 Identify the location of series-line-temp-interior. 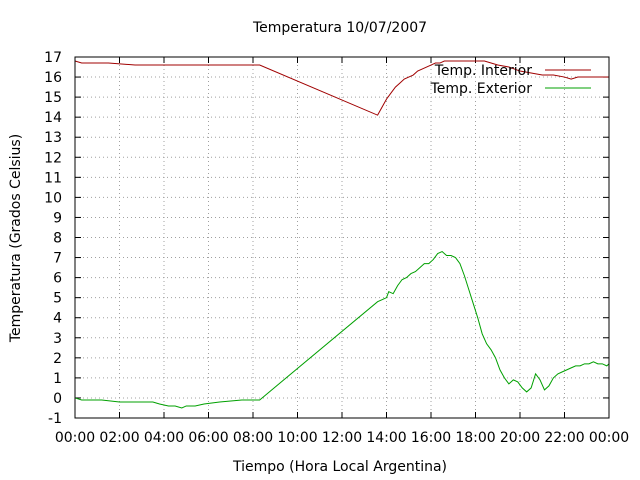
(341, 88).